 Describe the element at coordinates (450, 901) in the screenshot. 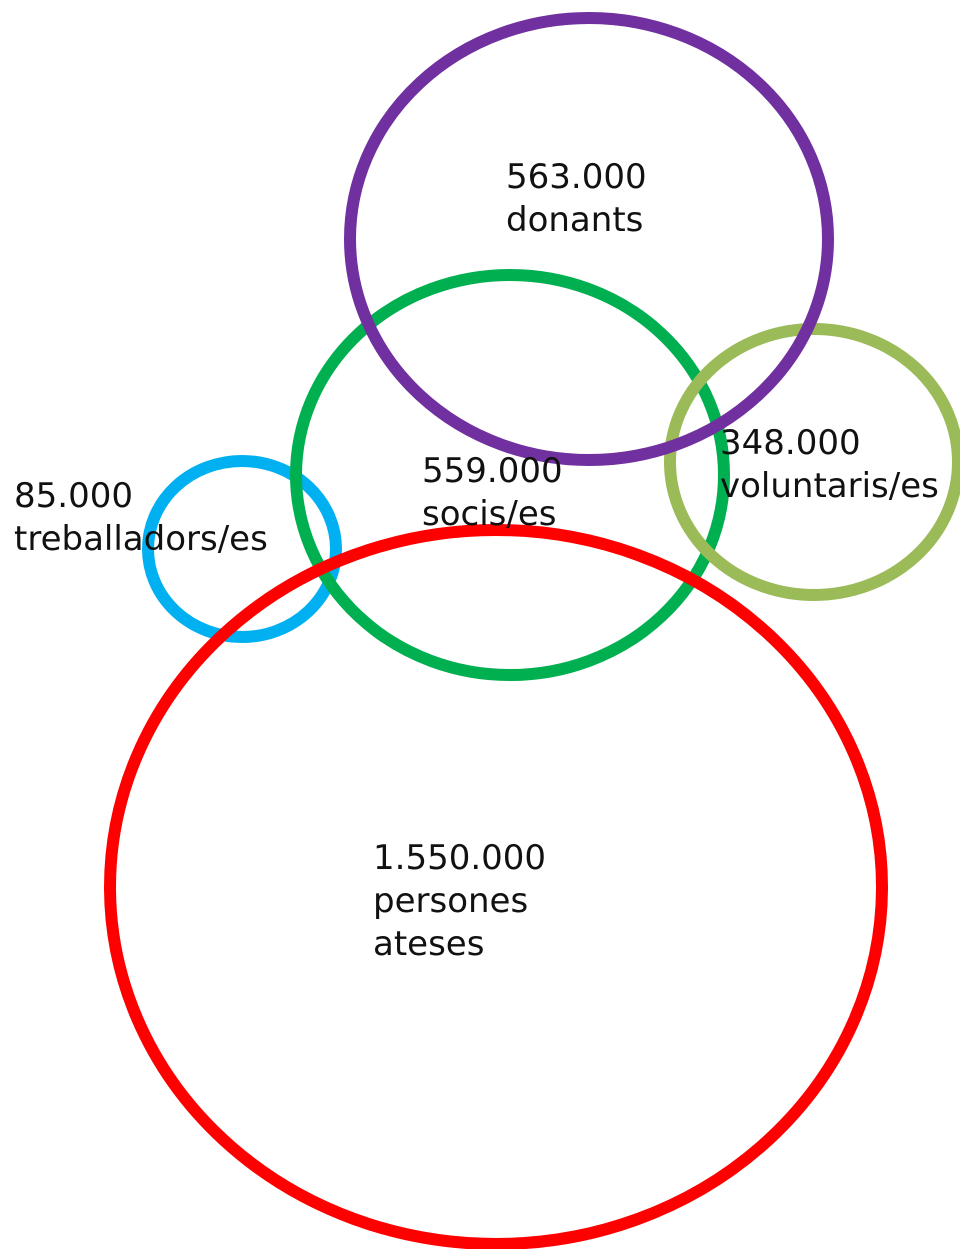

I see `ateses-label-line1: persones` at that location.